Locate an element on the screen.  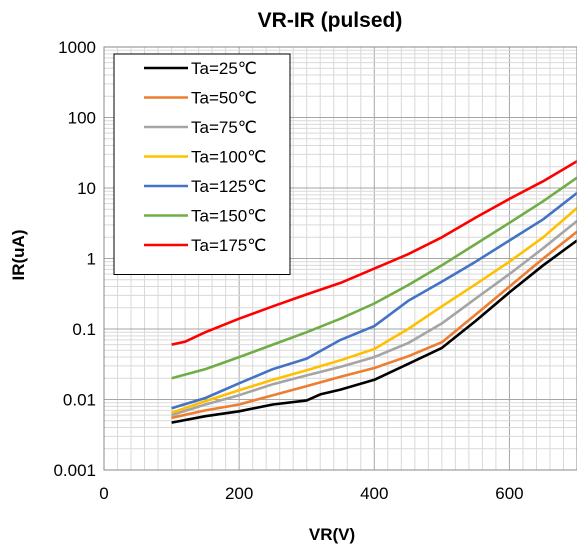
legend-label: Ta=50℃ is located at coordinates (224, 98).